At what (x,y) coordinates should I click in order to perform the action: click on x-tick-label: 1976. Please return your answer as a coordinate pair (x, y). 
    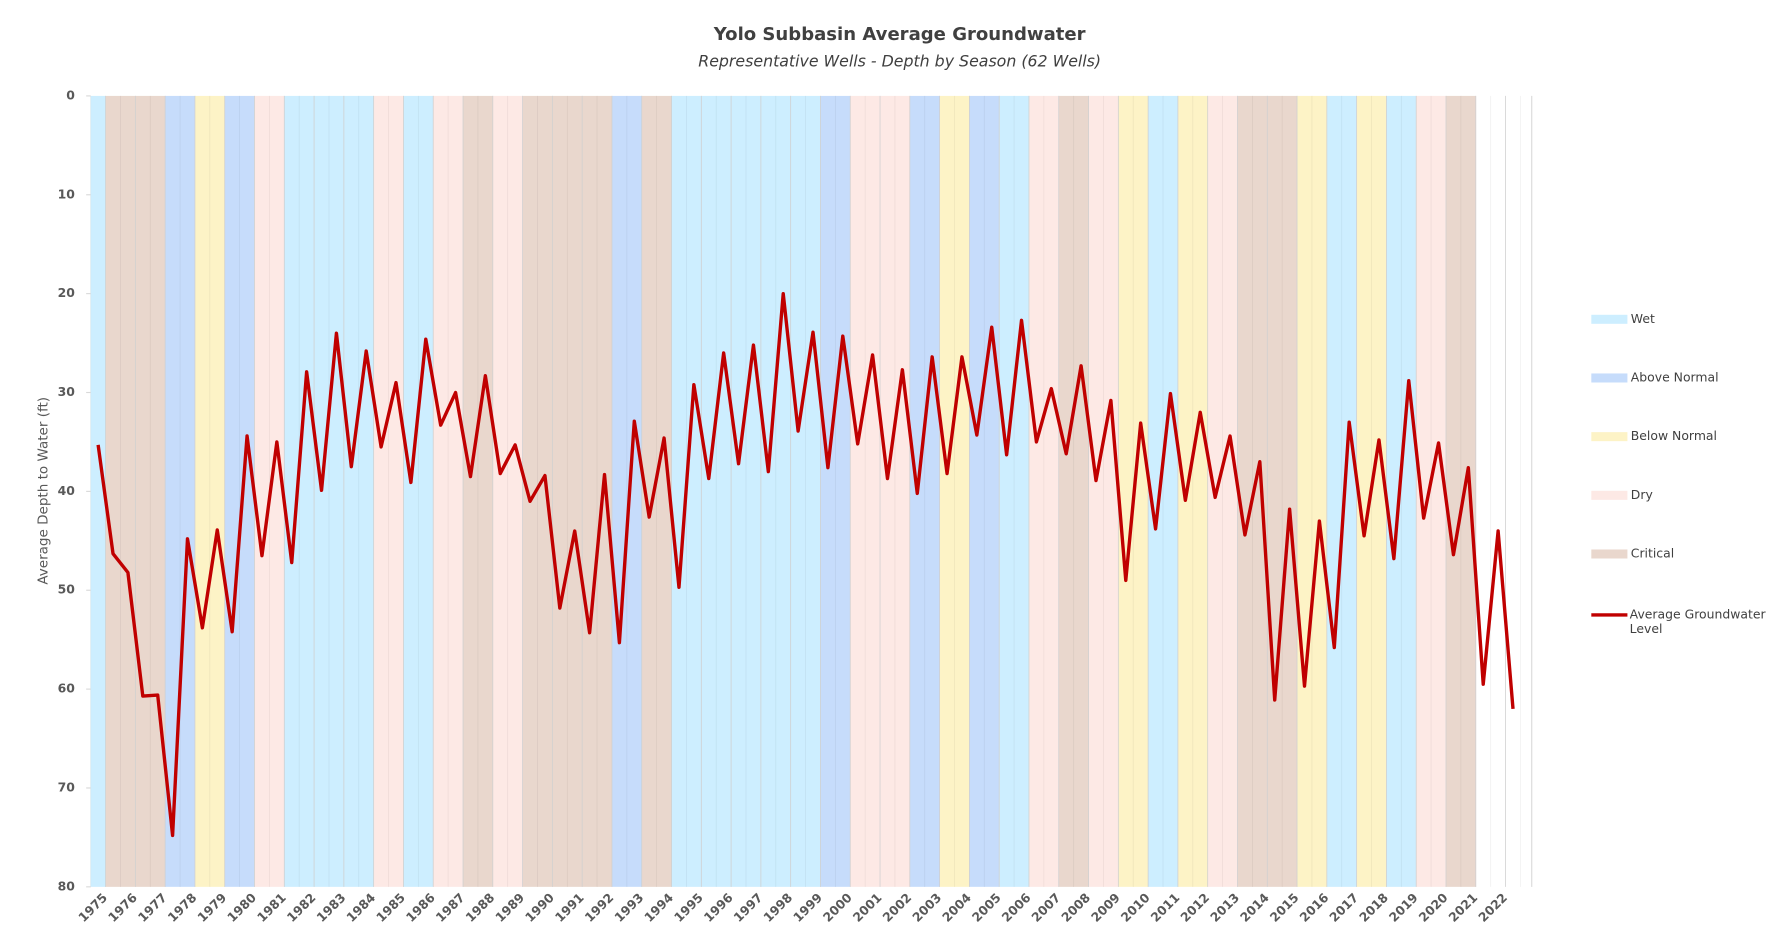
    Looking at the image, I should click on (122, 907).